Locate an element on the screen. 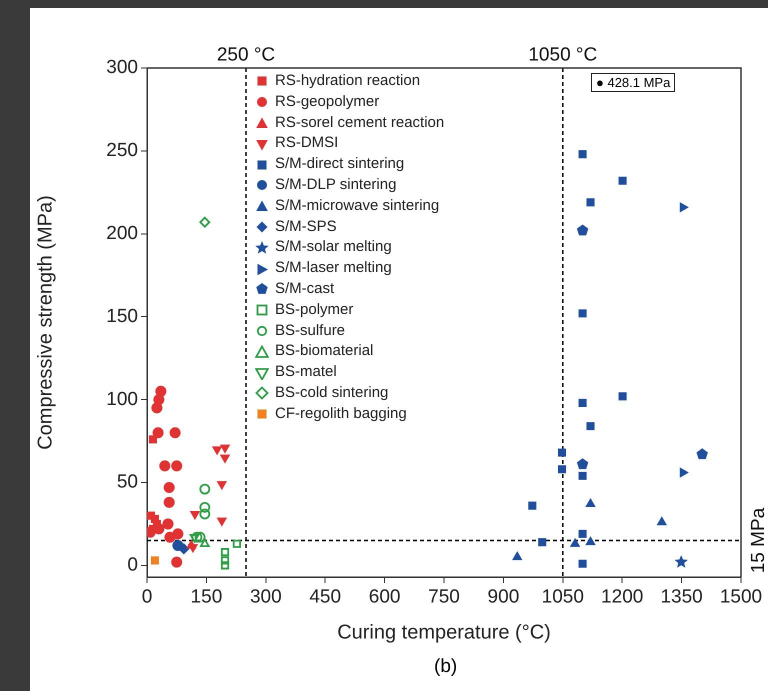  legend-label: RS-DMSI is located at coordinates (306, 143).